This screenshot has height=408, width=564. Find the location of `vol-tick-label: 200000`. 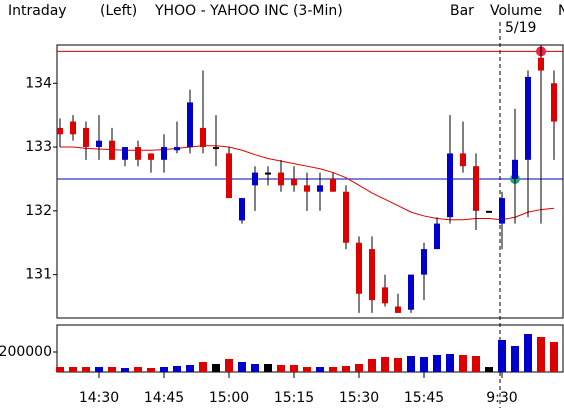

vol-tick-label: 200000 is located at coordinates (26, 352).